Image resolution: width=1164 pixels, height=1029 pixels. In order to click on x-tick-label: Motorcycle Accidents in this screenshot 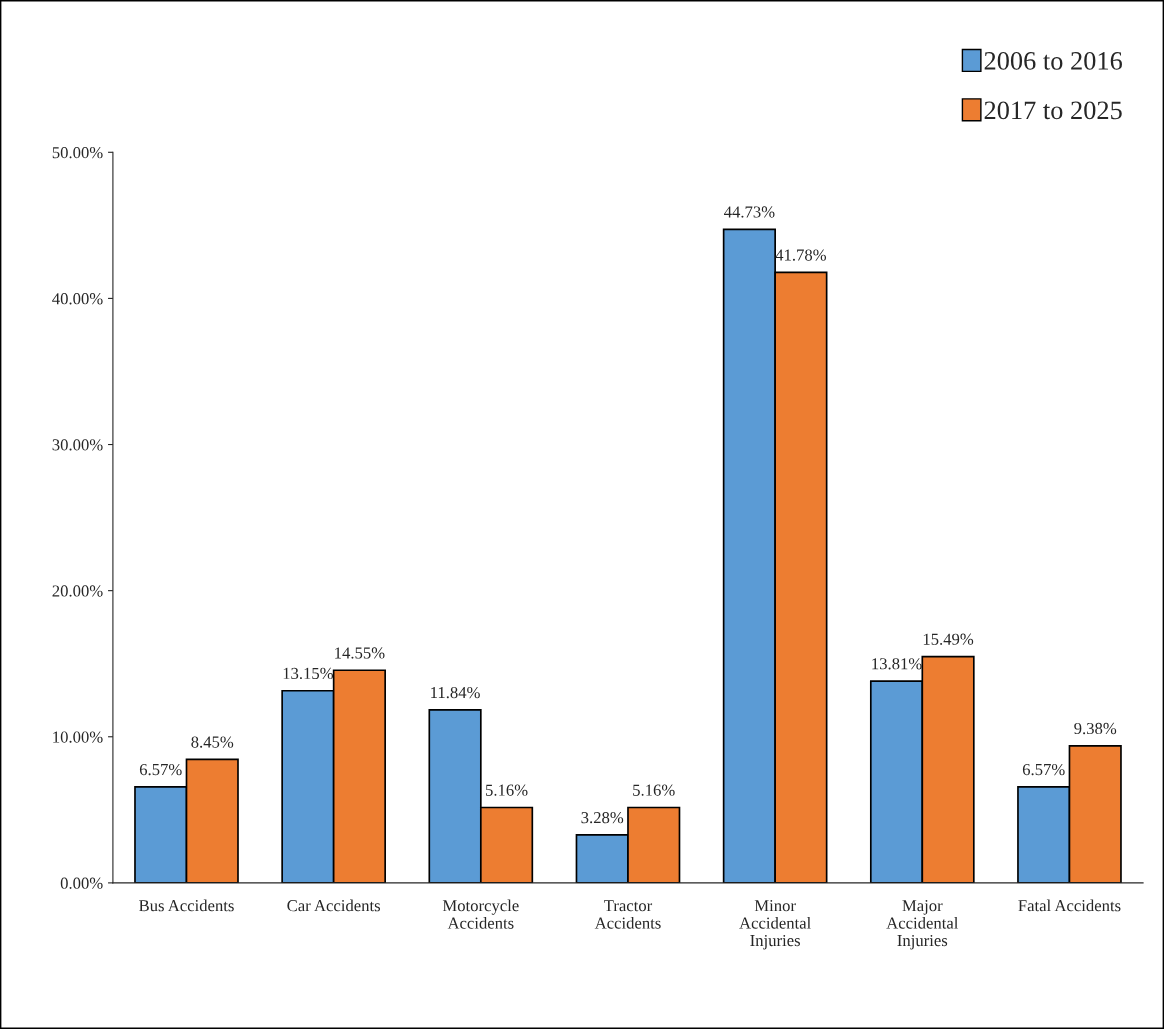, I will do `click(480, 914)`.